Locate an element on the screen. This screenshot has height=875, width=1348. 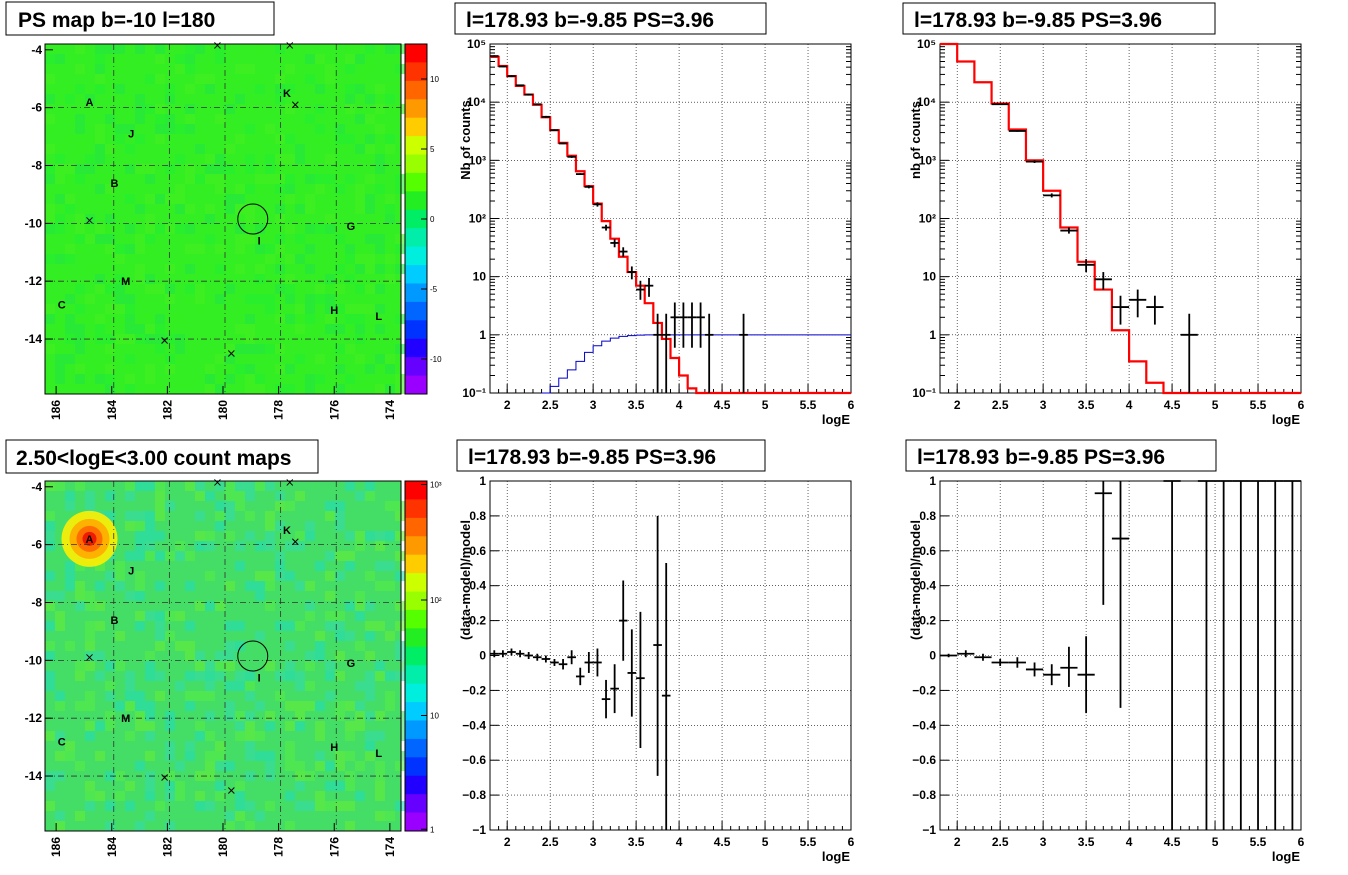
y-tick-label: −0.8 is located at coordinates (924, 795).